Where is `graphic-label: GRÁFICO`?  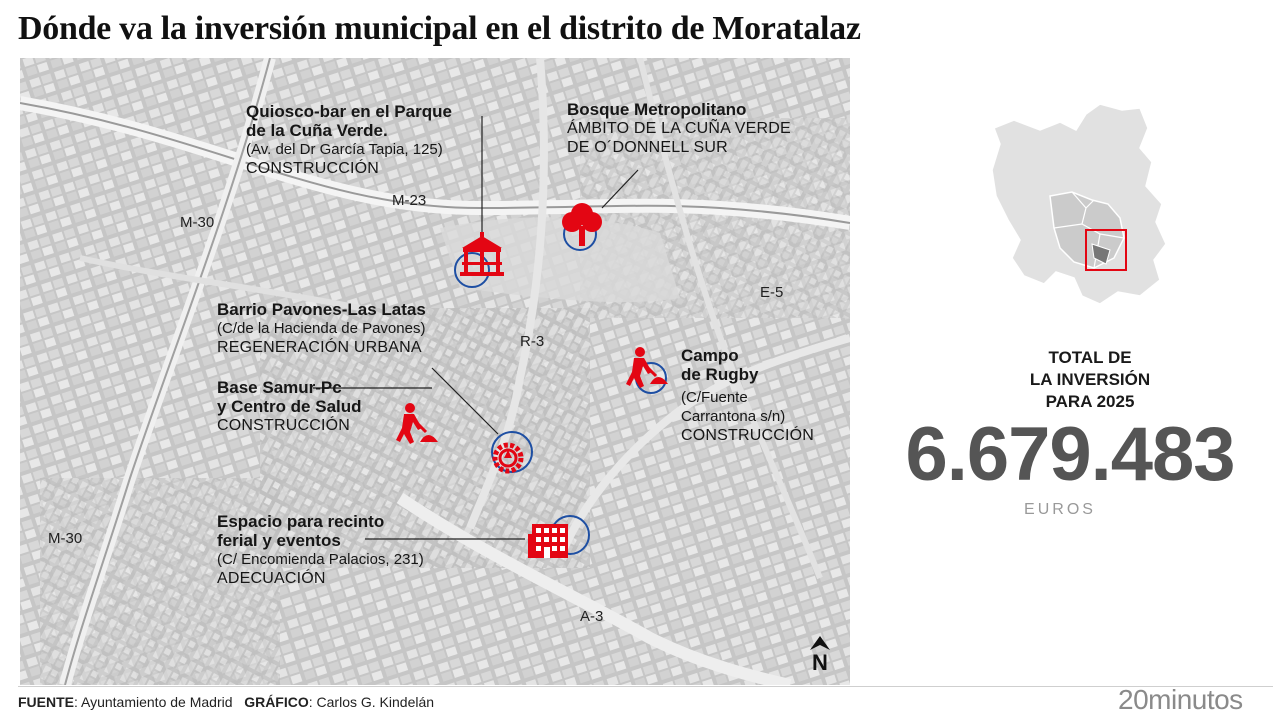
graphic-label: GRÁFICO is located at coordinates (276, 702).